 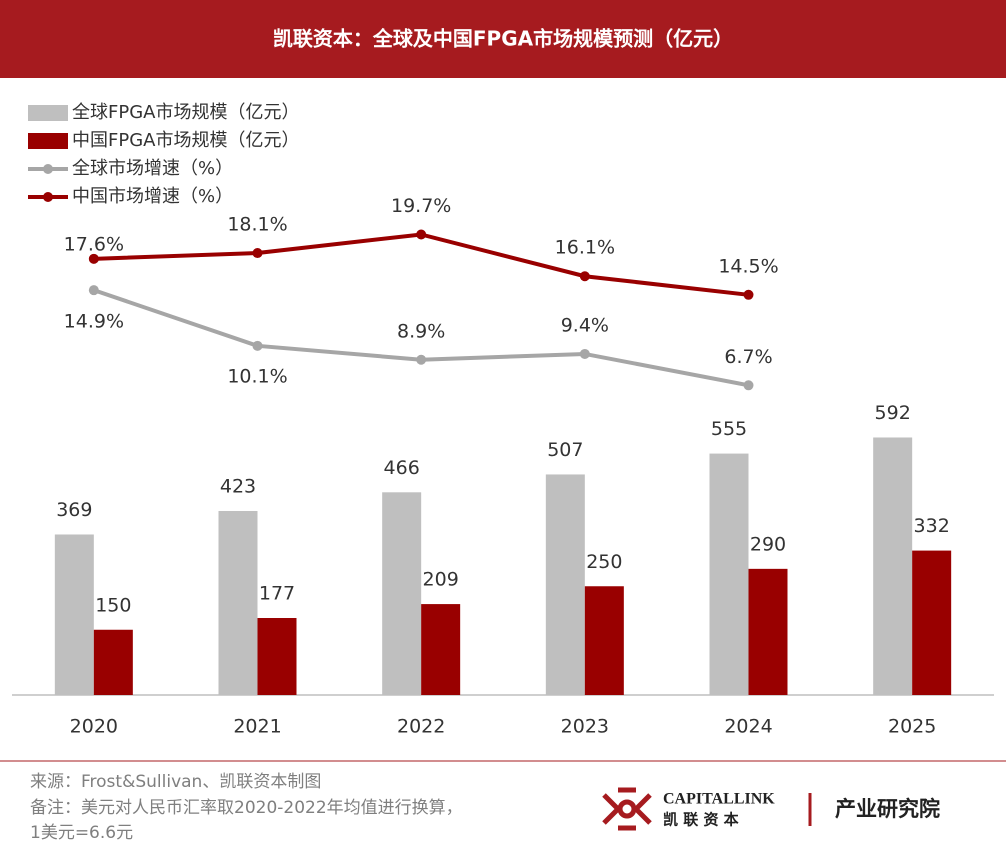 What do you see at coordinates (152, 168) in the screenshot?
I see `legend-label: 全球市场增速（%）` at bounding box center [152, 168].